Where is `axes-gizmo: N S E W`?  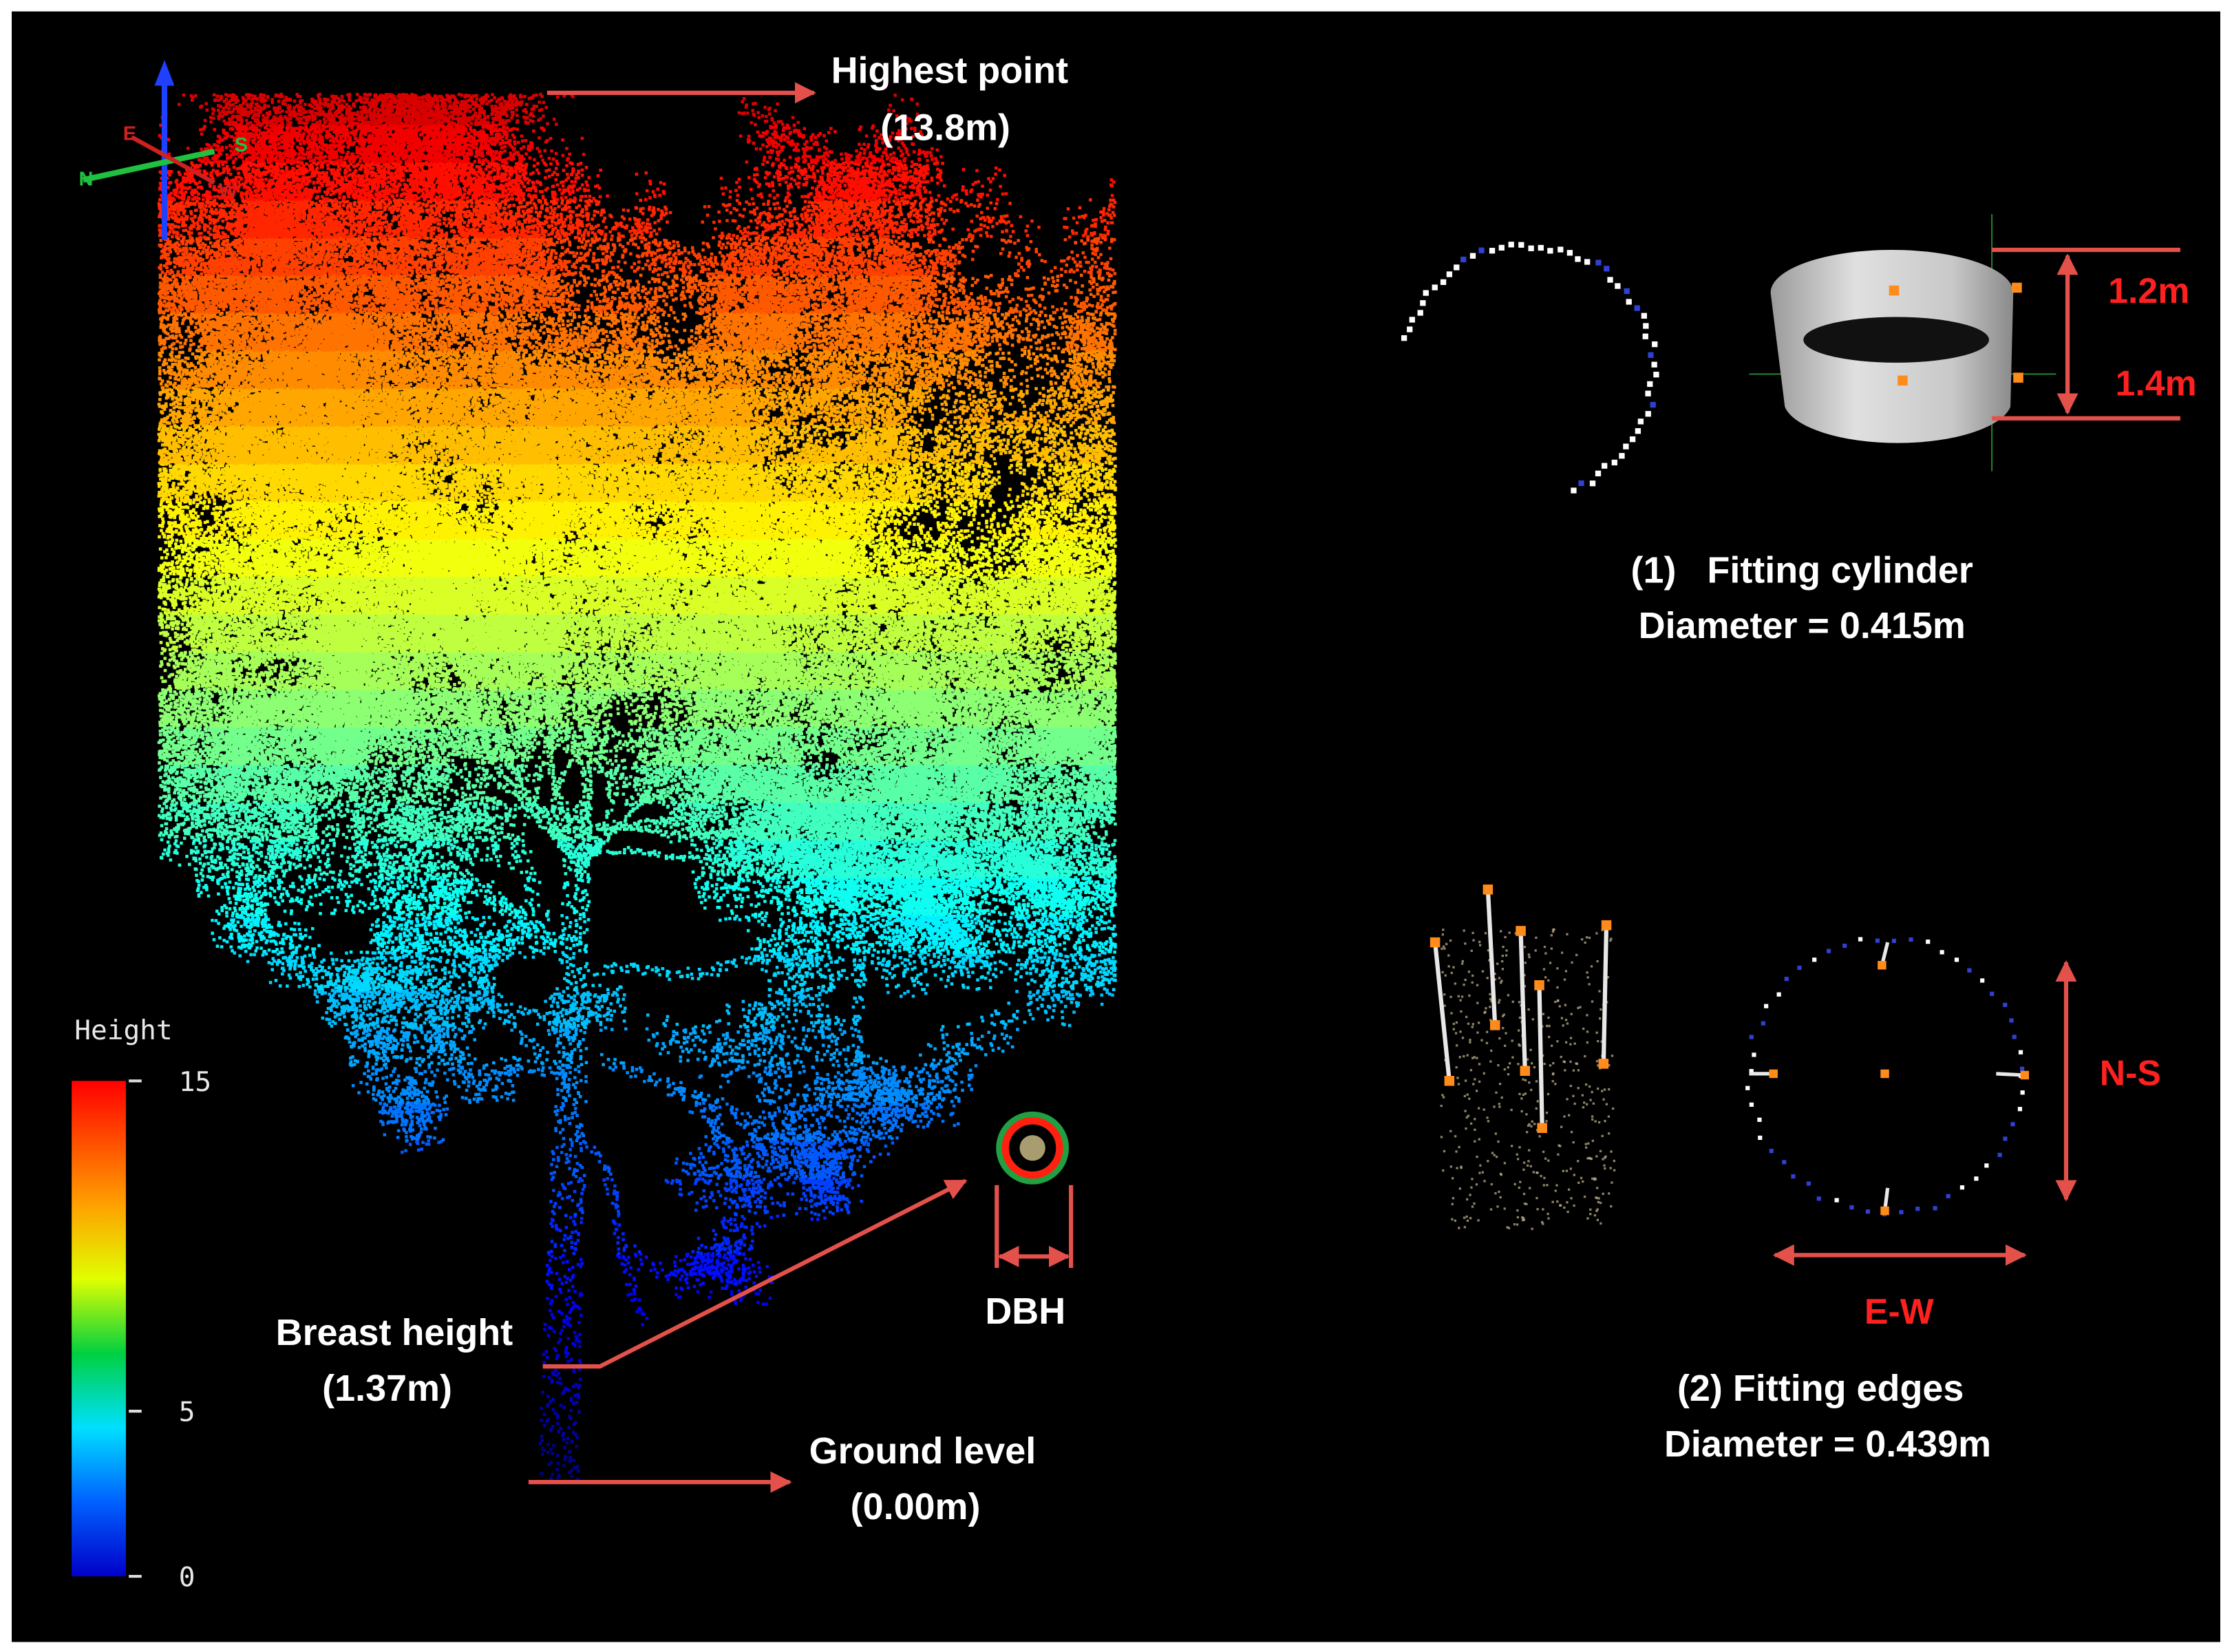
axes-gizmo: N S E W is located at coordinates (163, 150).